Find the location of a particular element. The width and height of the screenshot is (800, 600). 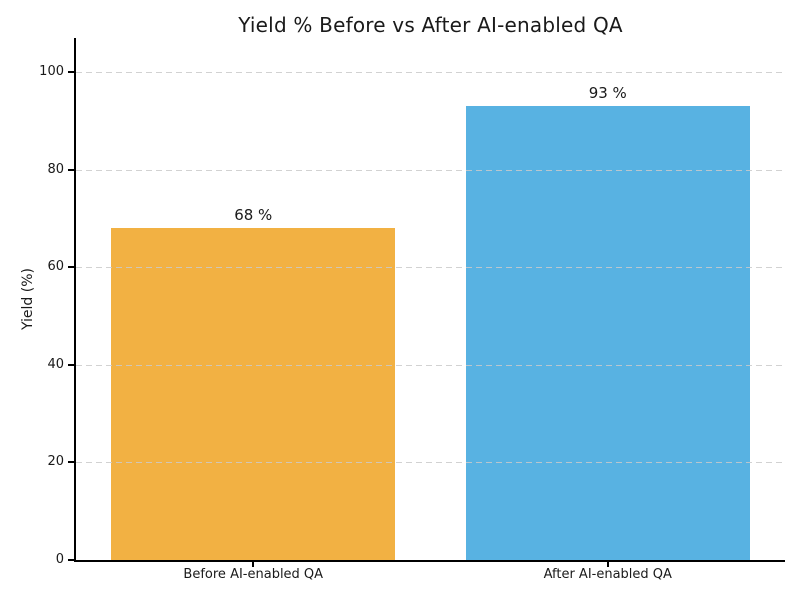

y-tick-label: 20 is located at coordinates (55, 462).